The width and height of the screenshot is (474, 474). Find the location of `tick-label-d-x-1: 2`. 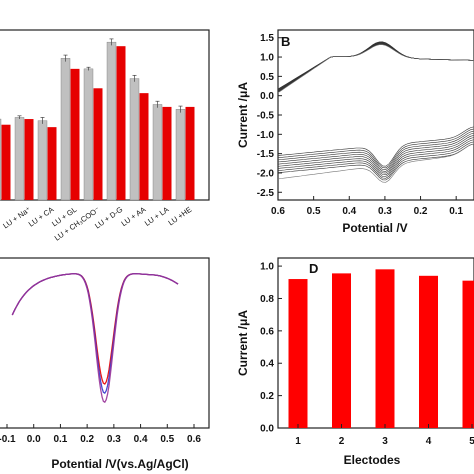

tick-label-d-x-1: 2 is located at coordinates (342, 441).